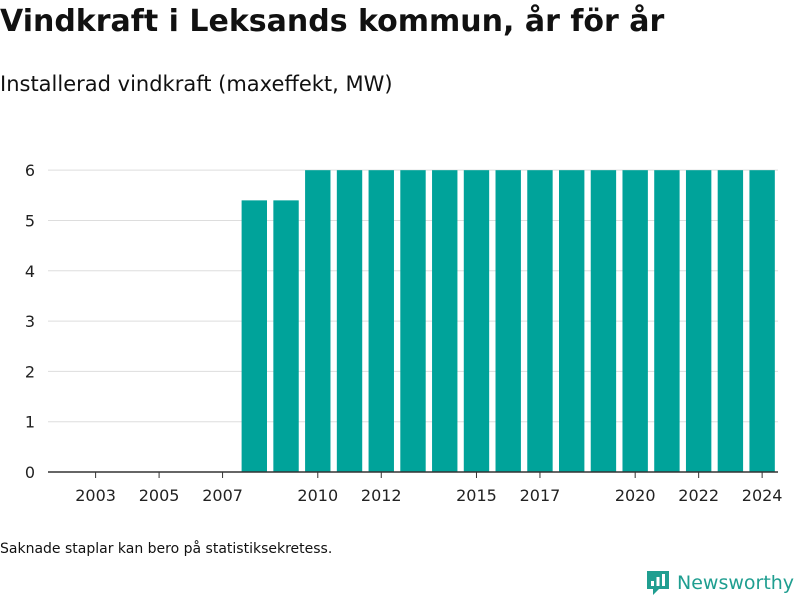  Describe the element at coordinates (159, 495) in the screenshot. I see `x-tick-label: 2005` at that location.